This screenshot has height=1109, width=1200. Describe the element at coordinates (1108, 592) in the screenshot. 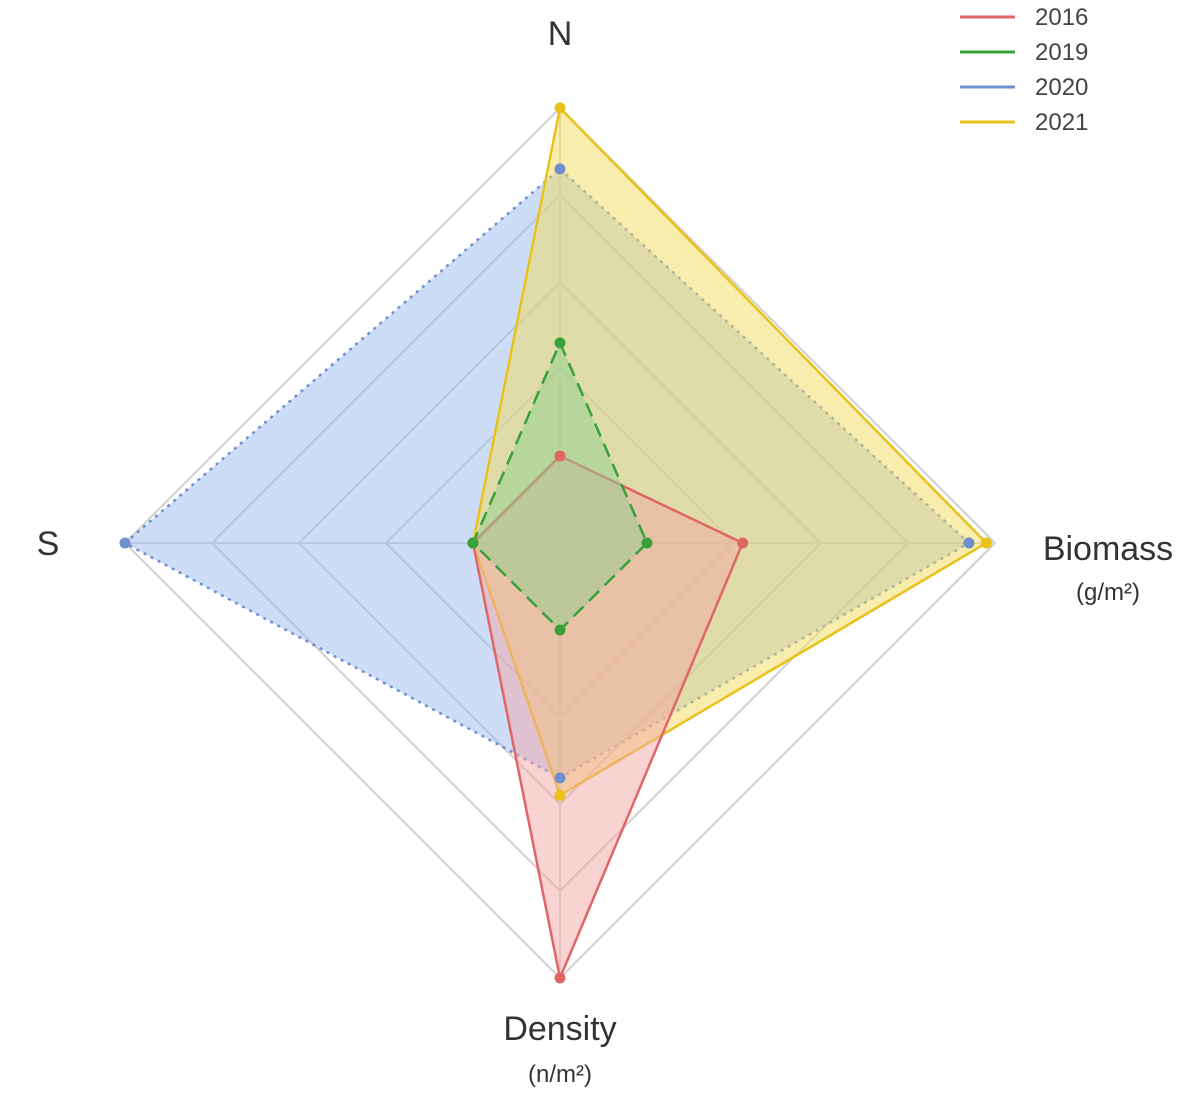

I see `axis-unit-biomass: (g/m²)` at that location.